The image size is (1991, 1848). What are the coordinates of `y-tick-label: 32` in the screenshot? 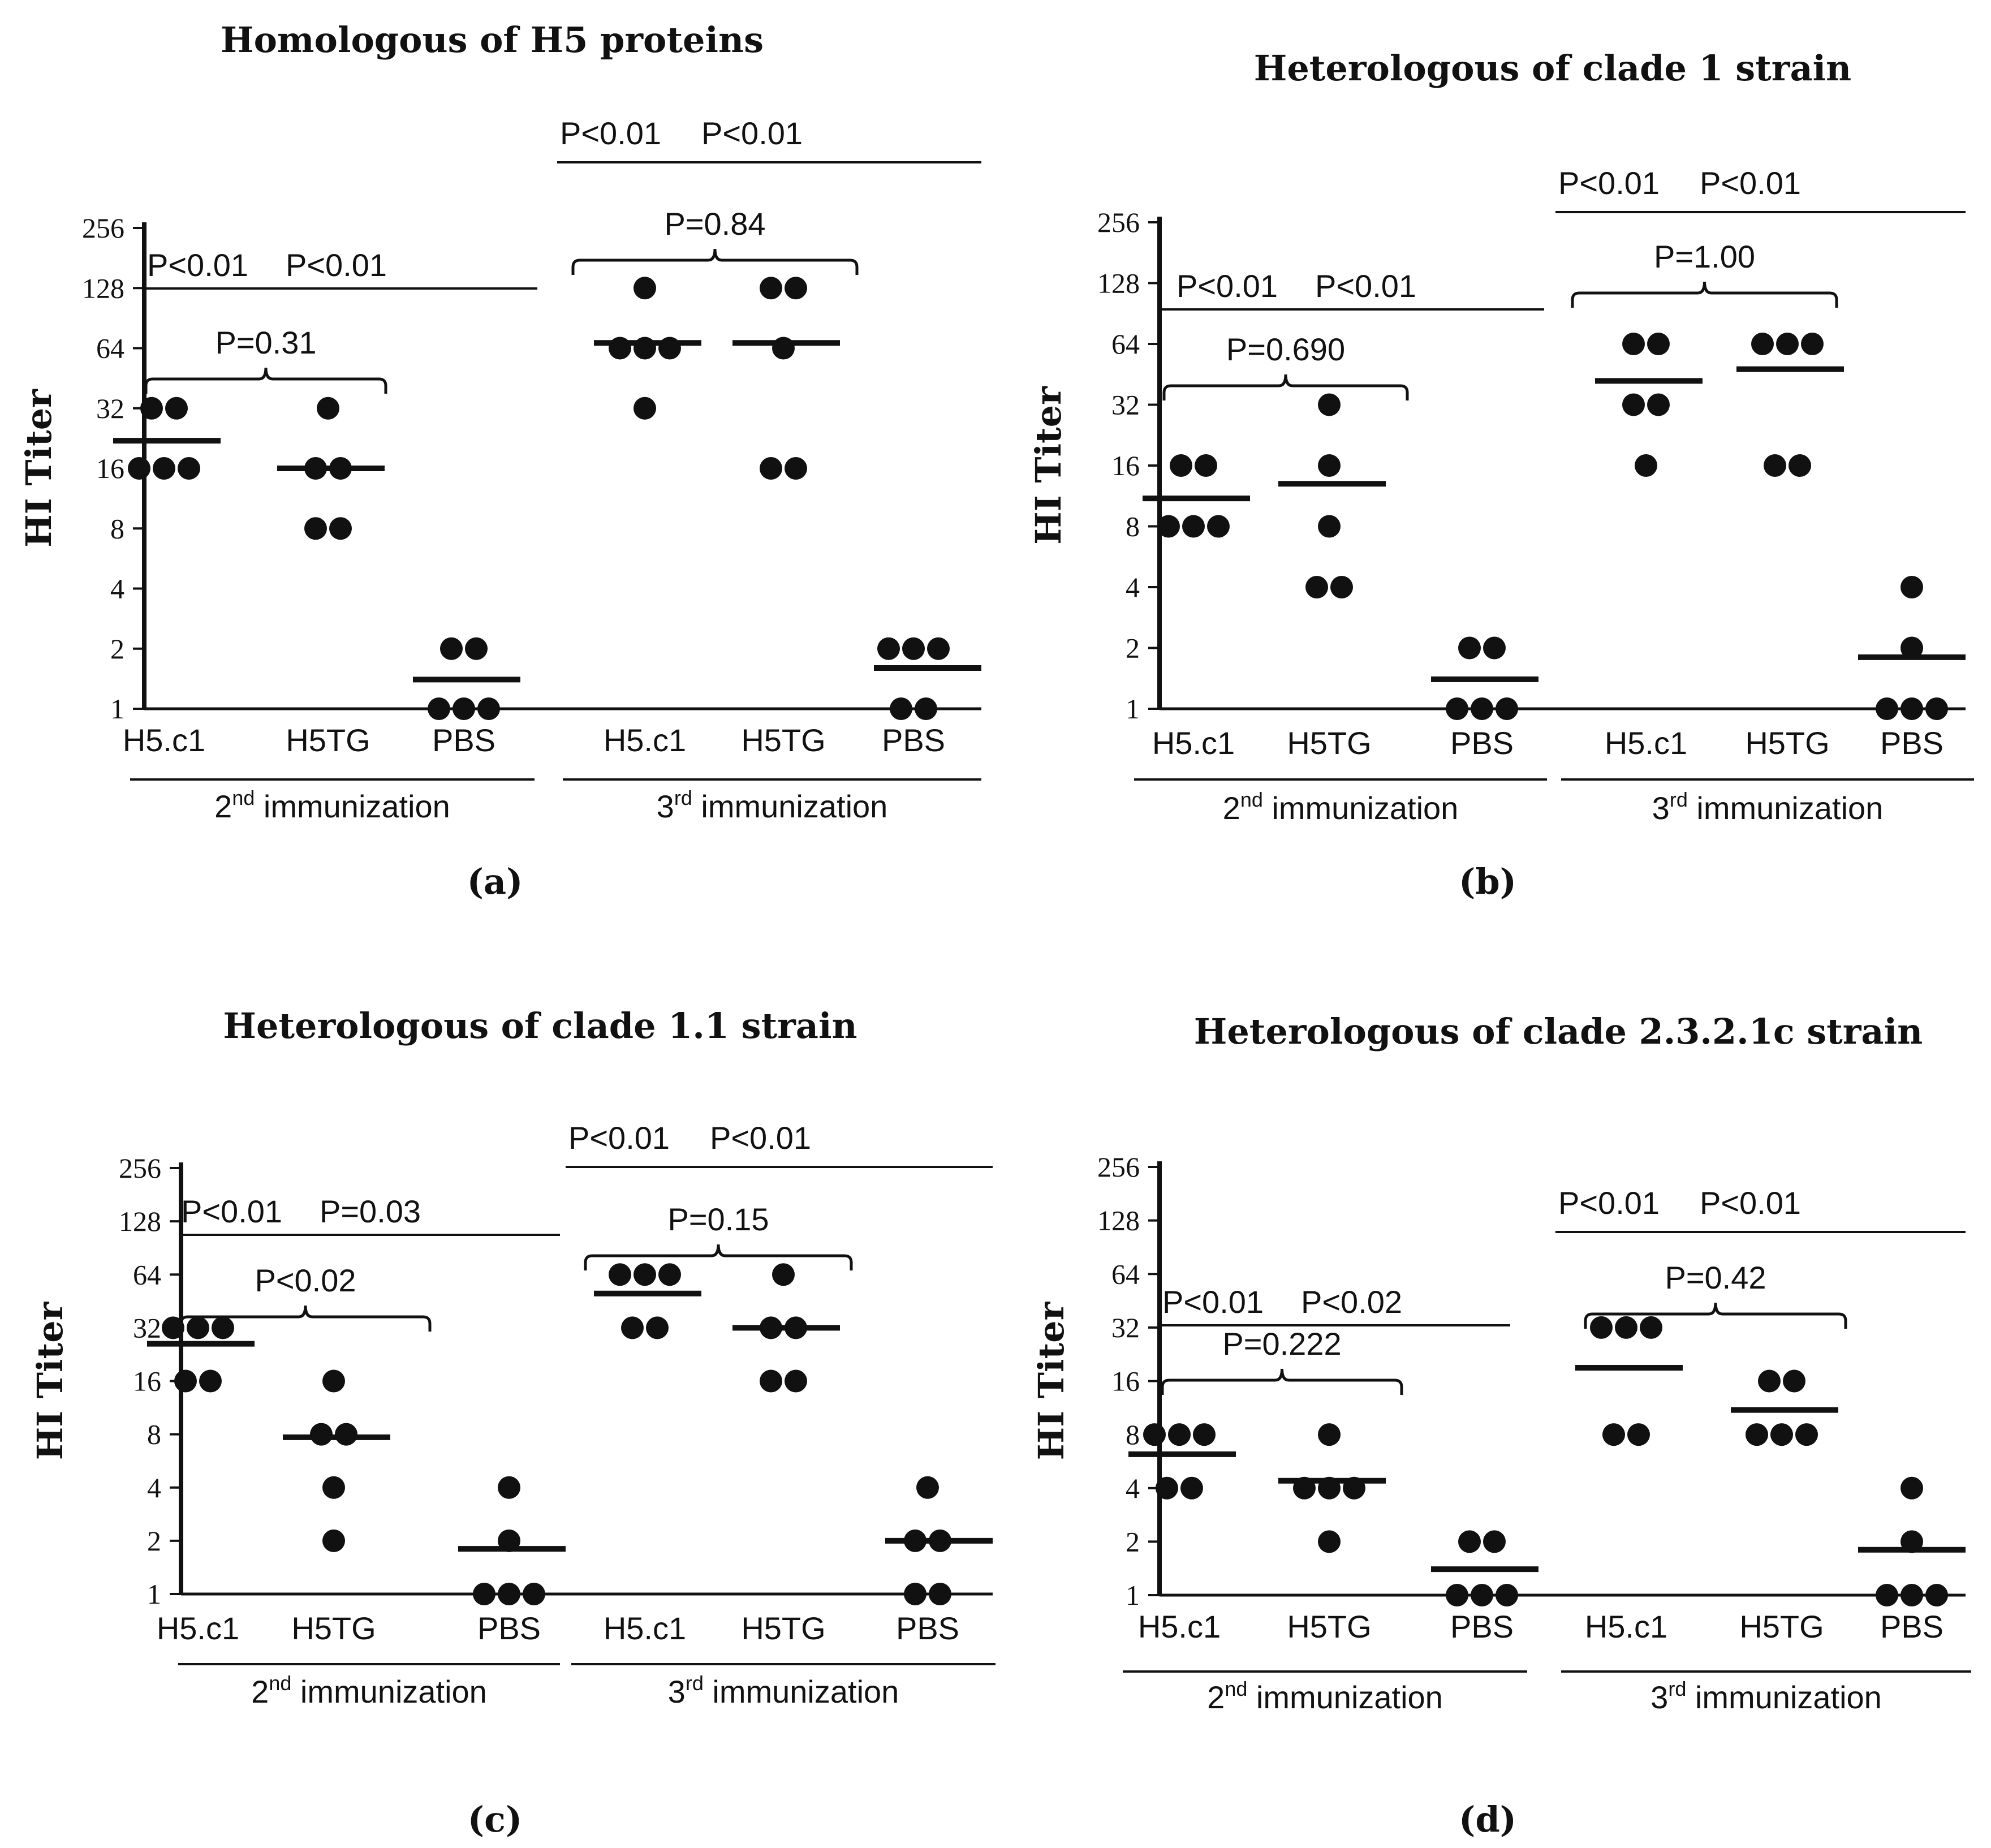 It's located at (147, 1327).